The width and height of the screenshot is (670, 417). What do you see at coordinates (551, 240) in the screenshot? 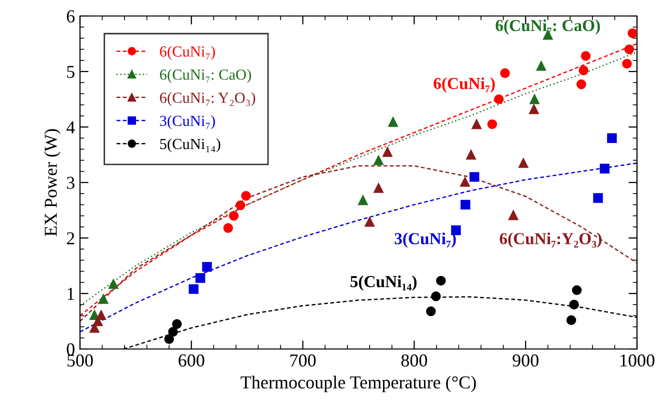
I see `annotation: 6(CuNi₇:Y₂O₃)` at bounding box center [551, 240].